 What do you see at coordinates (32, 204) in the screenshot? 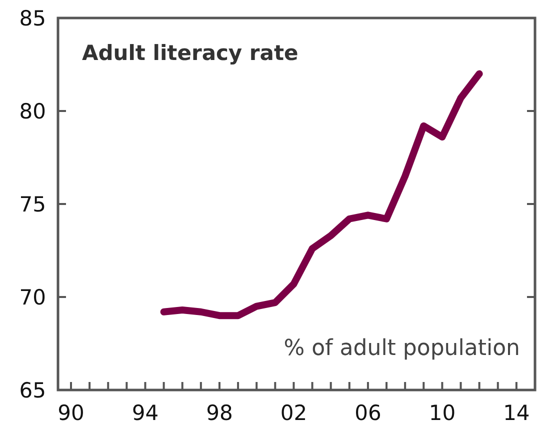
I see `y-tick-label: 75` at bounding box center [32, 204].